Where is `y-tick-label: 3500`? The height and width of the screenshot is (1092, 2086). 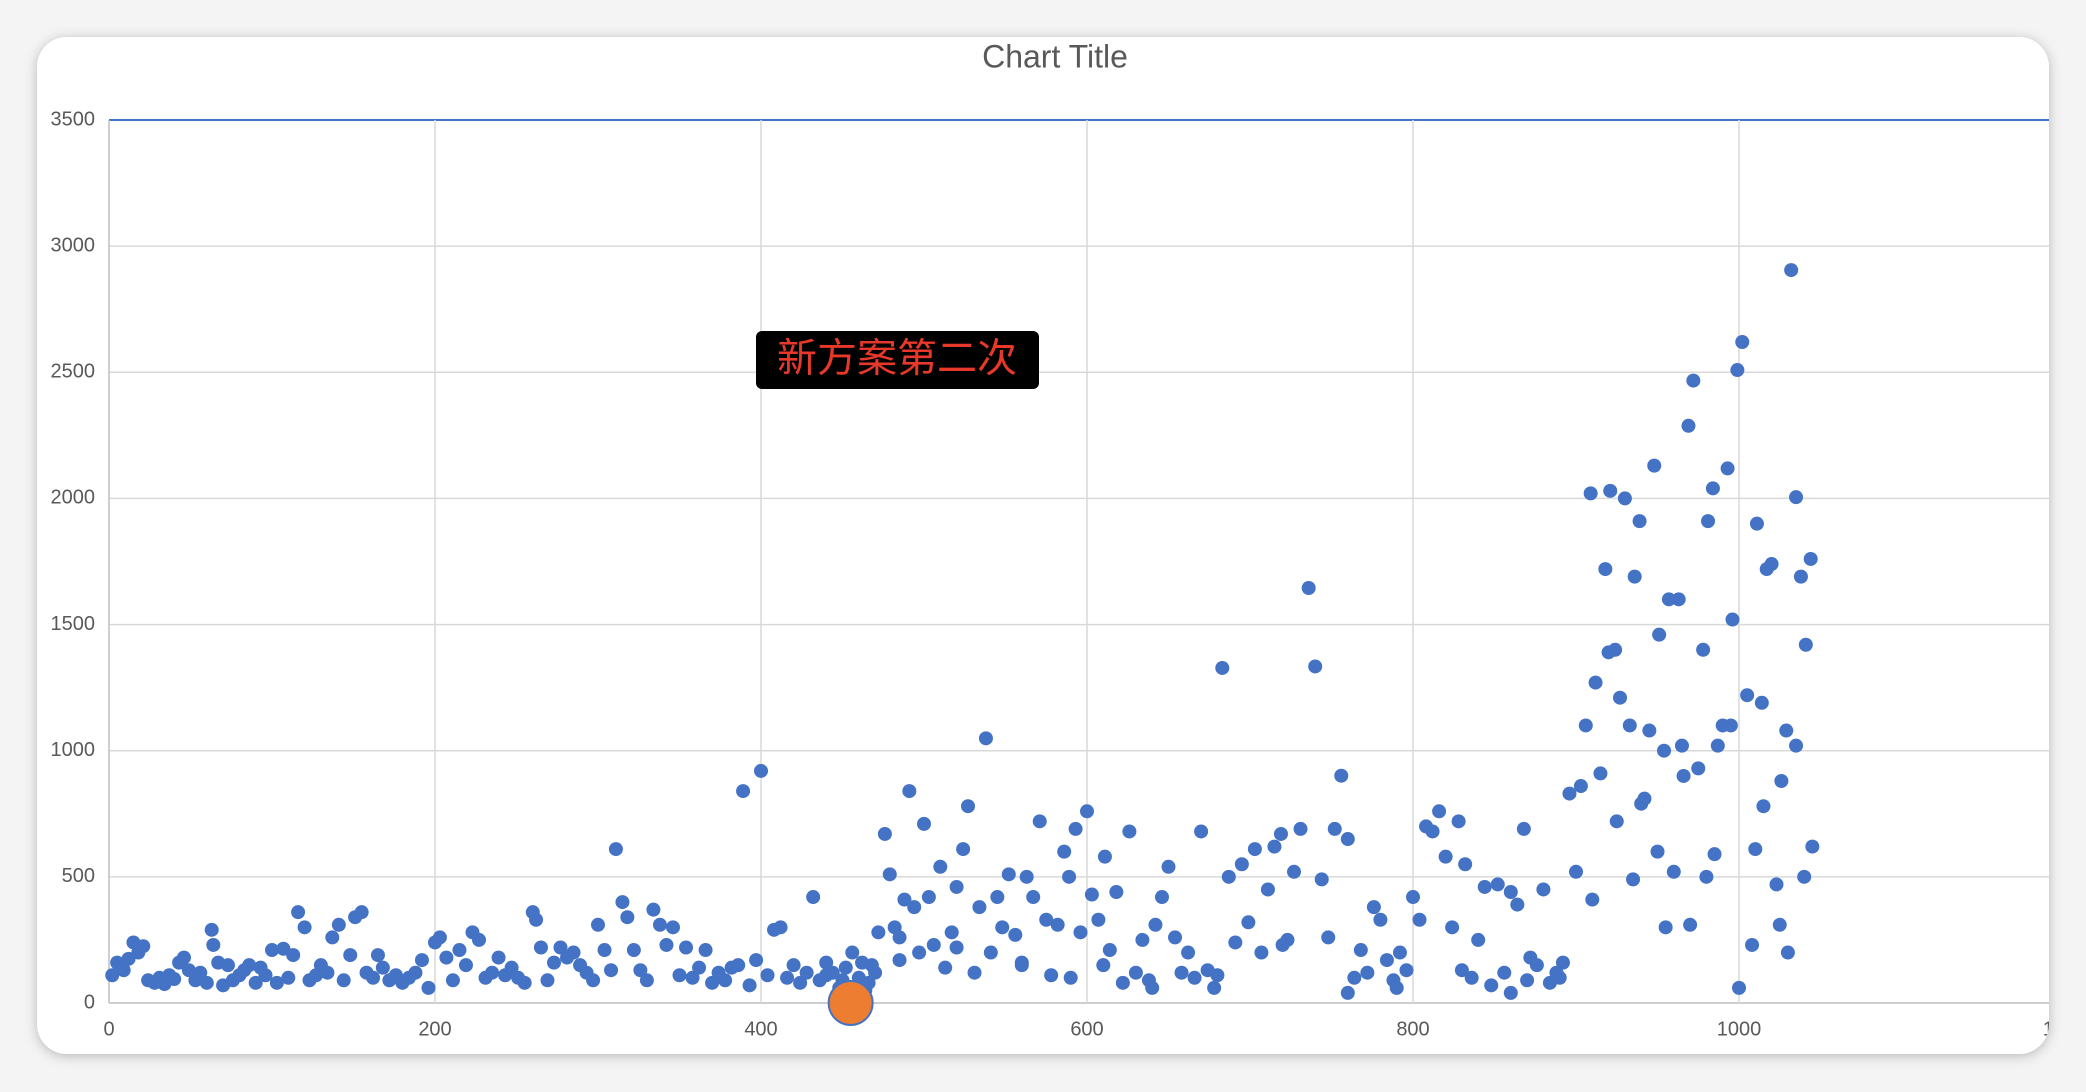 y-tick-label: 3500 is located at coordinates (73, 119).